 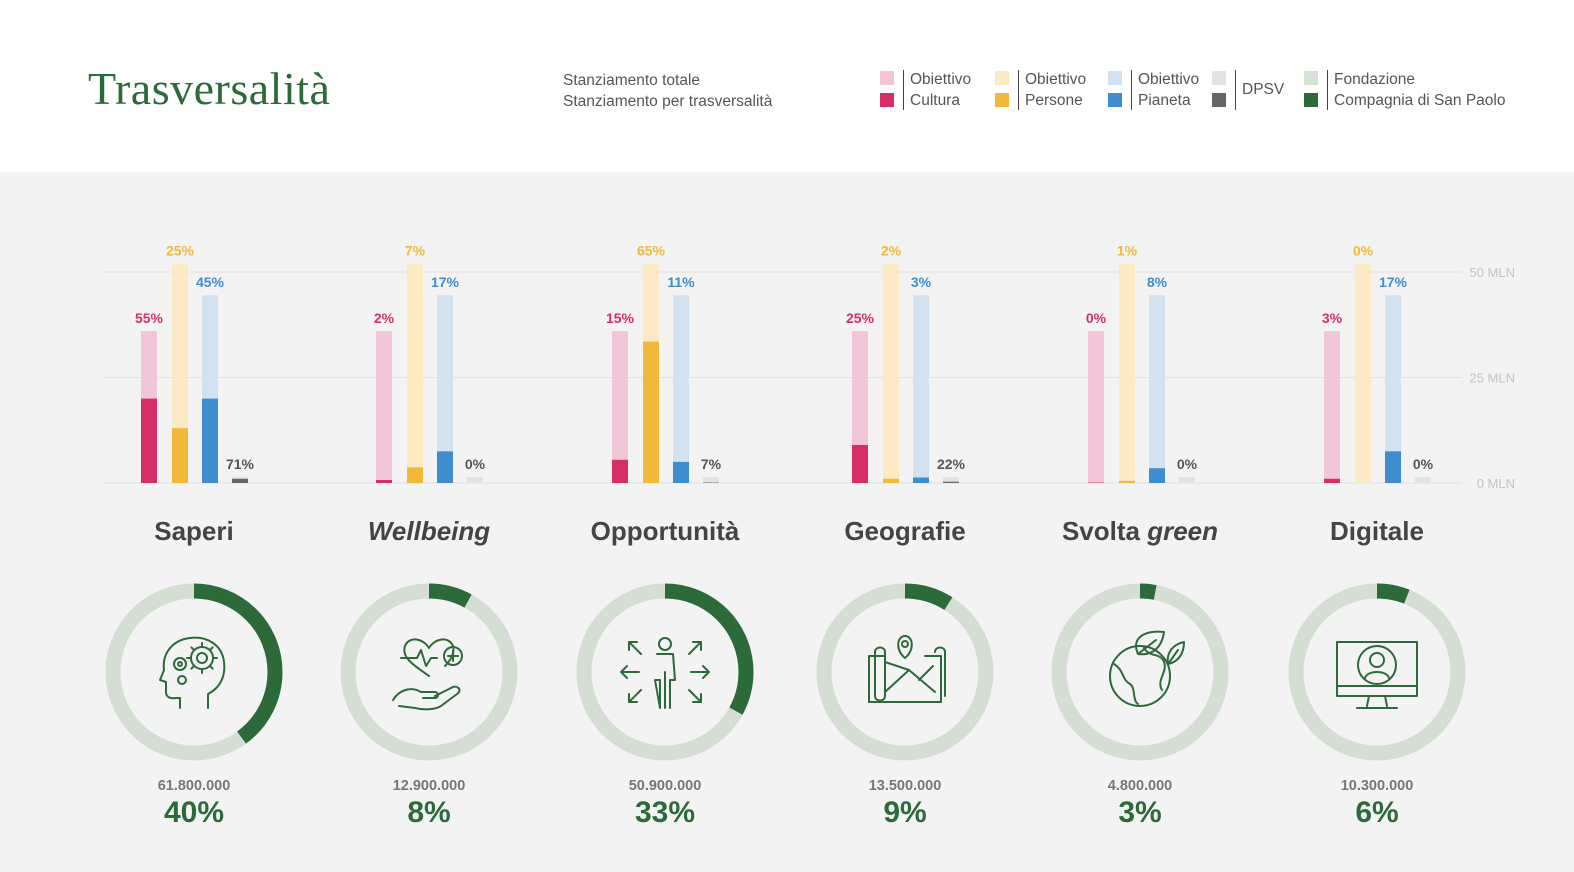 What do you see at coordinates (1496, 483) in the screenshot?
I see `y-tick-label: 0 MLN` at bounding box center [1496, 483].